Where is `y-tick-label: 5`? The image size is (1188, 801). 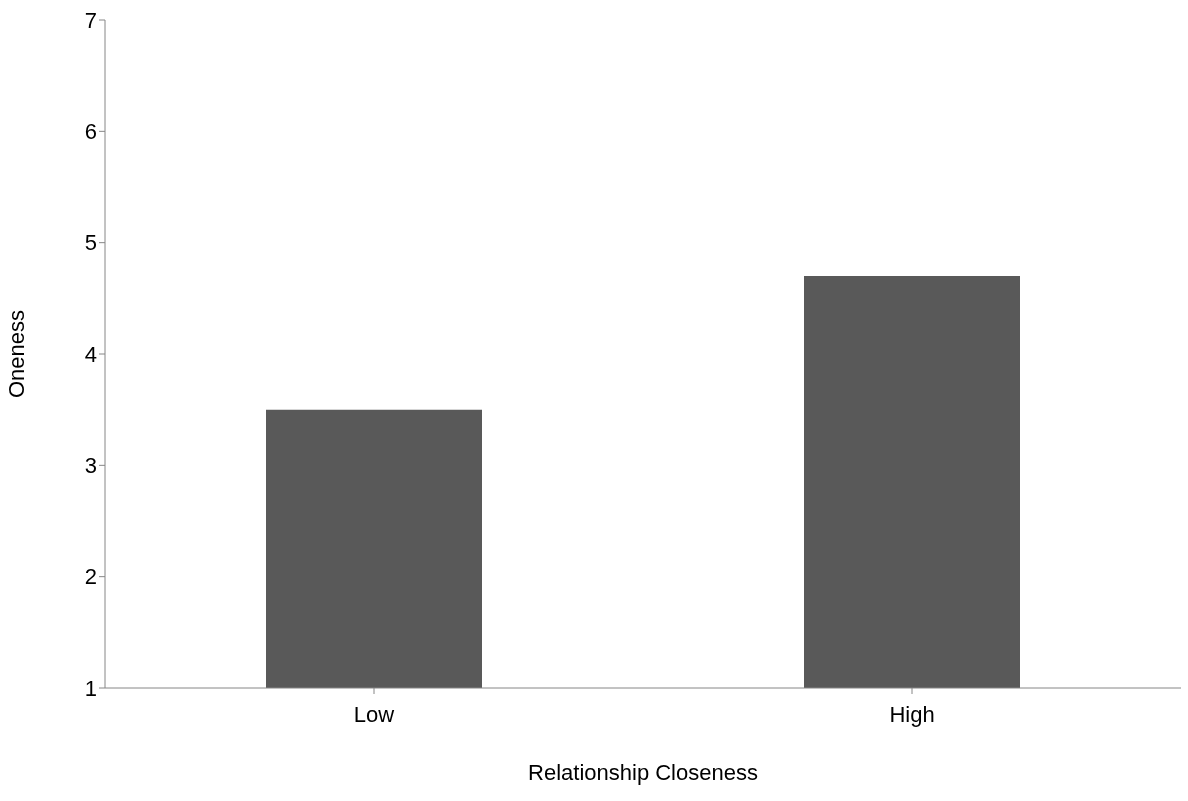
y-tick-label: 5 is located at coordinates (90, 243).